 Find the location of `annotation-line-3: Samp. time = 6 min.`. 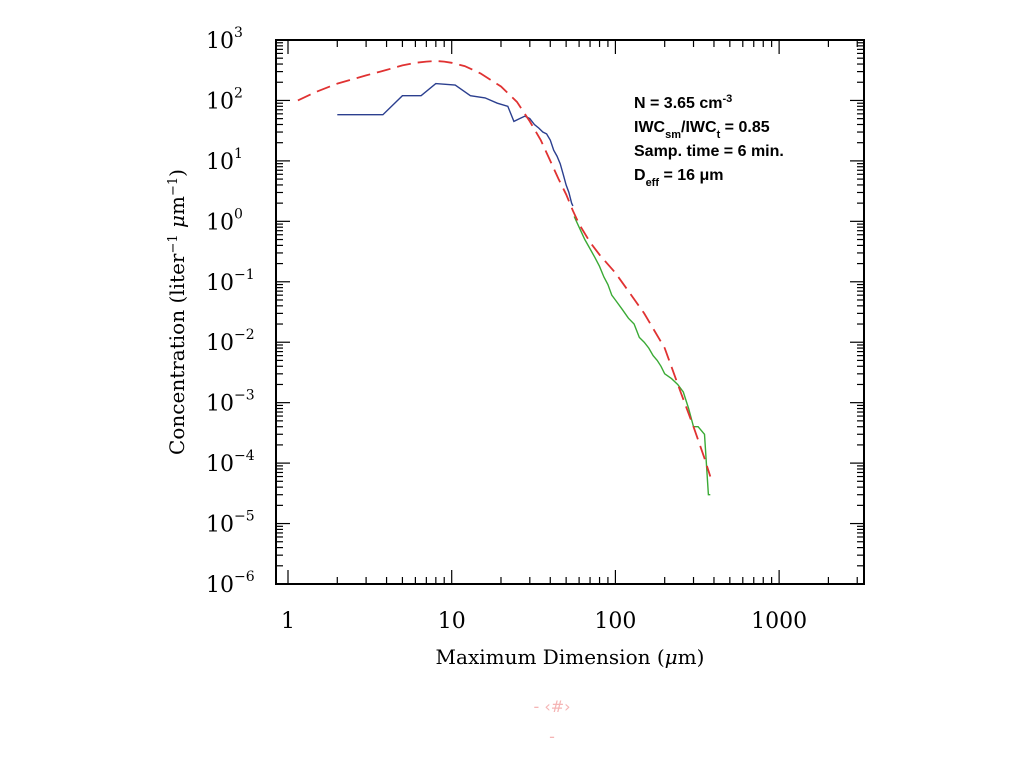

annotation-line-3: Samp. time = 6 min. is located at coordinates (709, 151).